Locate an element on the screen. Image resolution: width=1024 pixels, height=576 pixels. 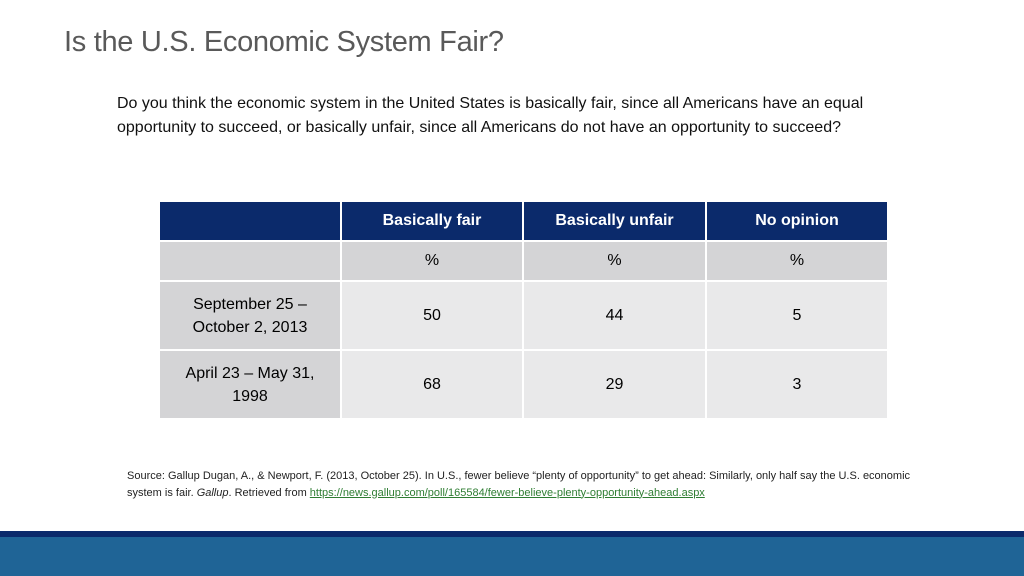
page-title: Is the U.S. Economic System Fair? is located at coordinates (284, 42).